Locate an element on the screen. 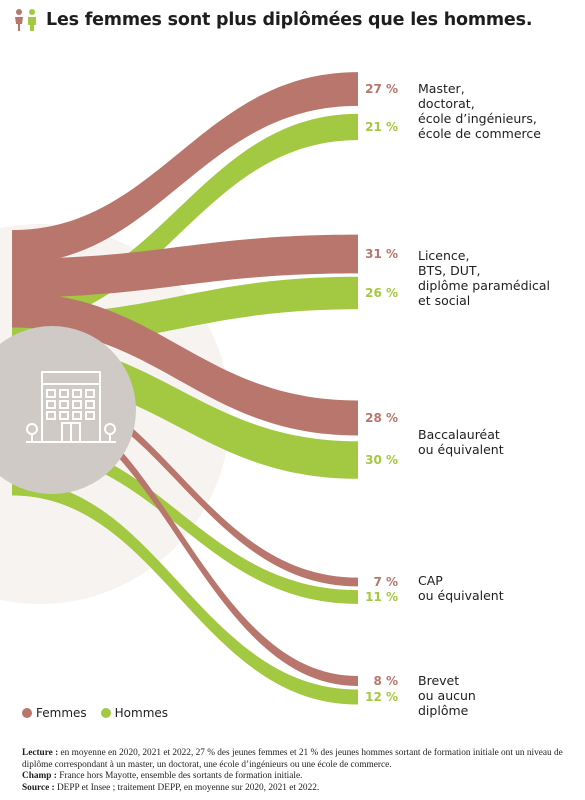 This screenshot has height=800, width=585. value-label-hommes-master: 21 % is located at coordinates (381, 127).